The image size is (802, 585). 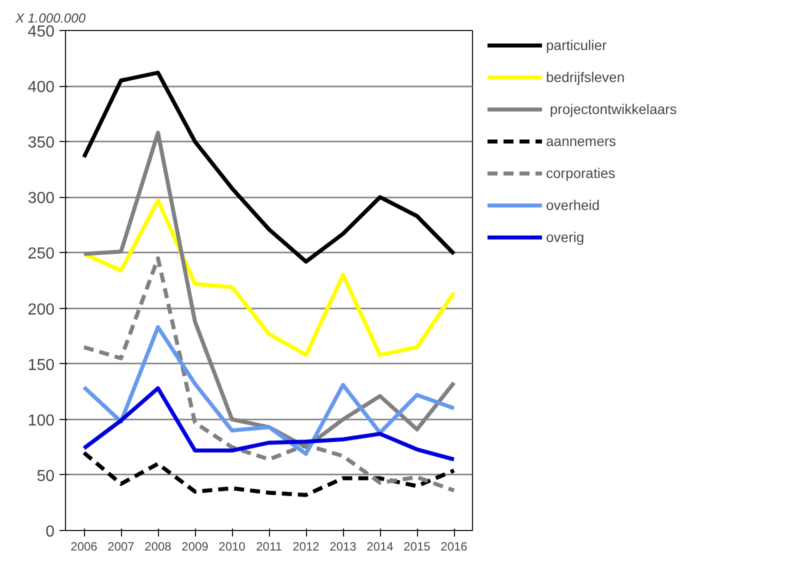 What do you see at coordinates (343, 547) in the screenshot?
I see `x-tick-label: 2013` at bounding box center [343, 547].